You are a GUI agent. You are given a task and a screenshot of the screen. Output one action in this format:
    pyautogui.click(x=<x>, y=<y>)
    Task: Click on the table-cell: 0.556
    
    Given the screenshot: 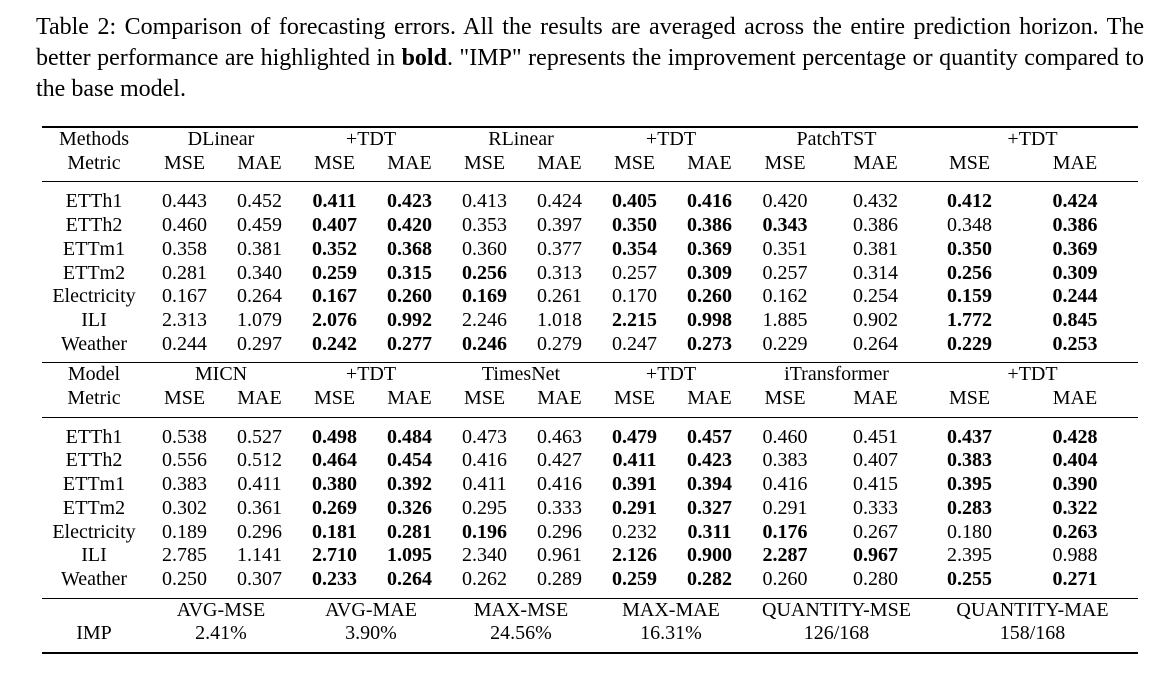 What is the action you would take?
    pyautogui.click(x=184, y=460)
    